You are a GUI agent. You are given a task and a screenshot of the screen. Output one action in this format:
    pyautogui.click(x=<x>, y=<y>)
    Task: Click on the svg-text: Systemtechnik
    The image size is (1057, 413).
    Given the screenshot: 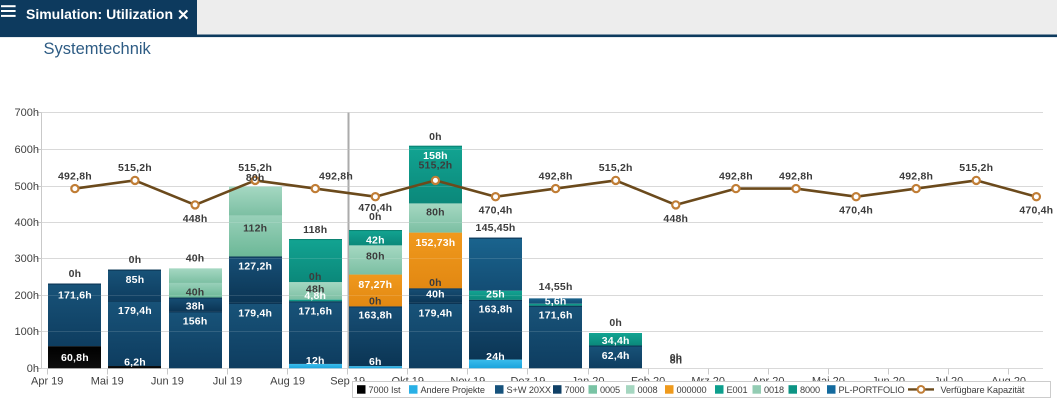 What is the action you would take?
    pyautogui.click(x=98, y=49)
    